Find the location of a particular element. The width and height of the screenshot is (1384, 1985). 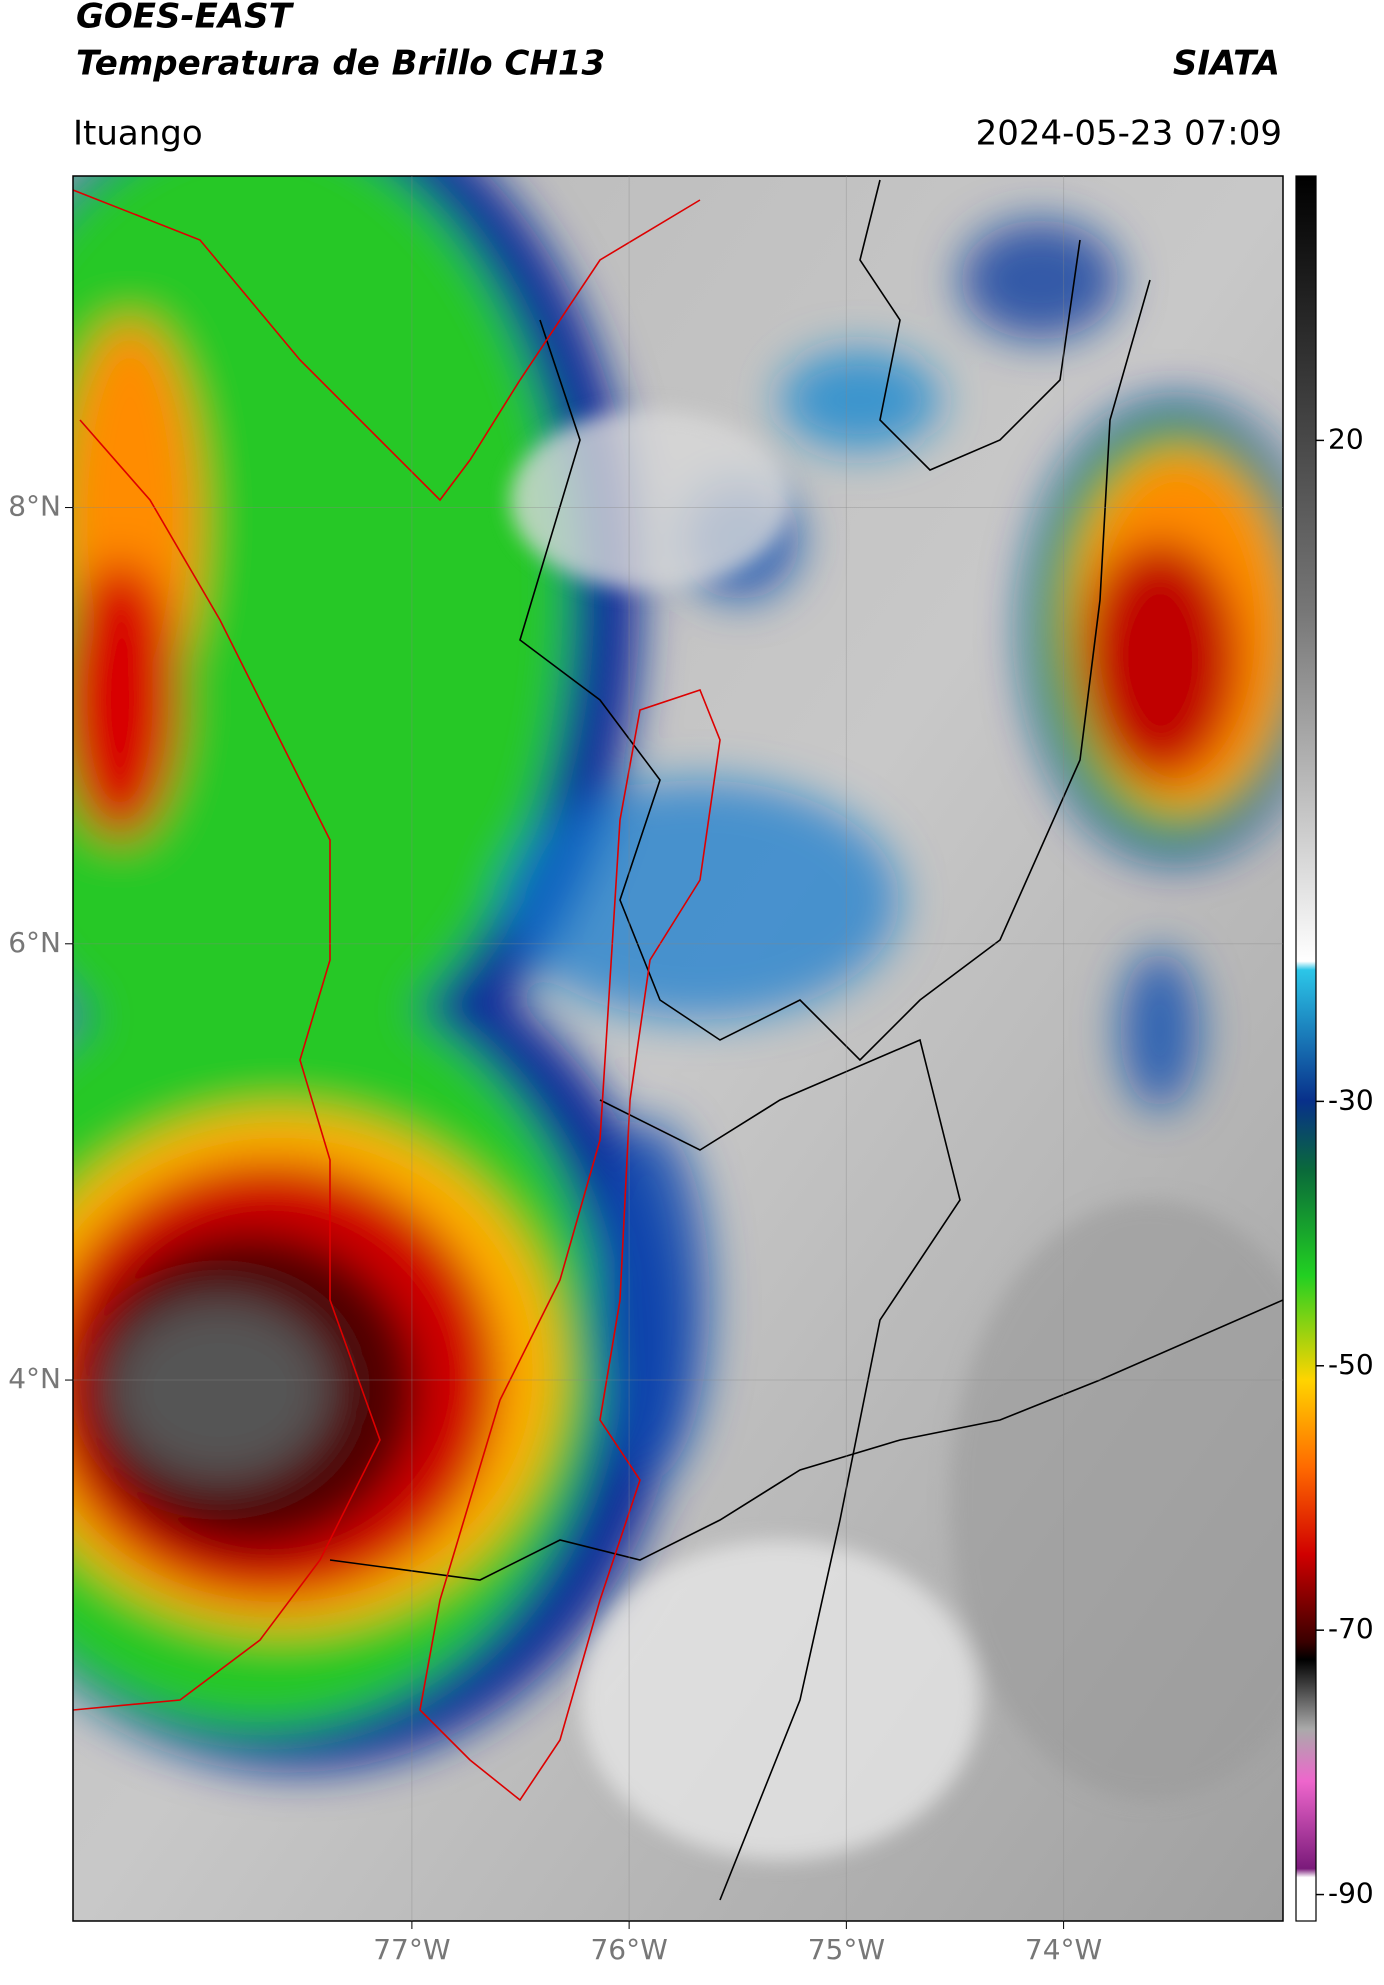

colorbar-tick-label: -30 is located at coordinates (1351, 1099).